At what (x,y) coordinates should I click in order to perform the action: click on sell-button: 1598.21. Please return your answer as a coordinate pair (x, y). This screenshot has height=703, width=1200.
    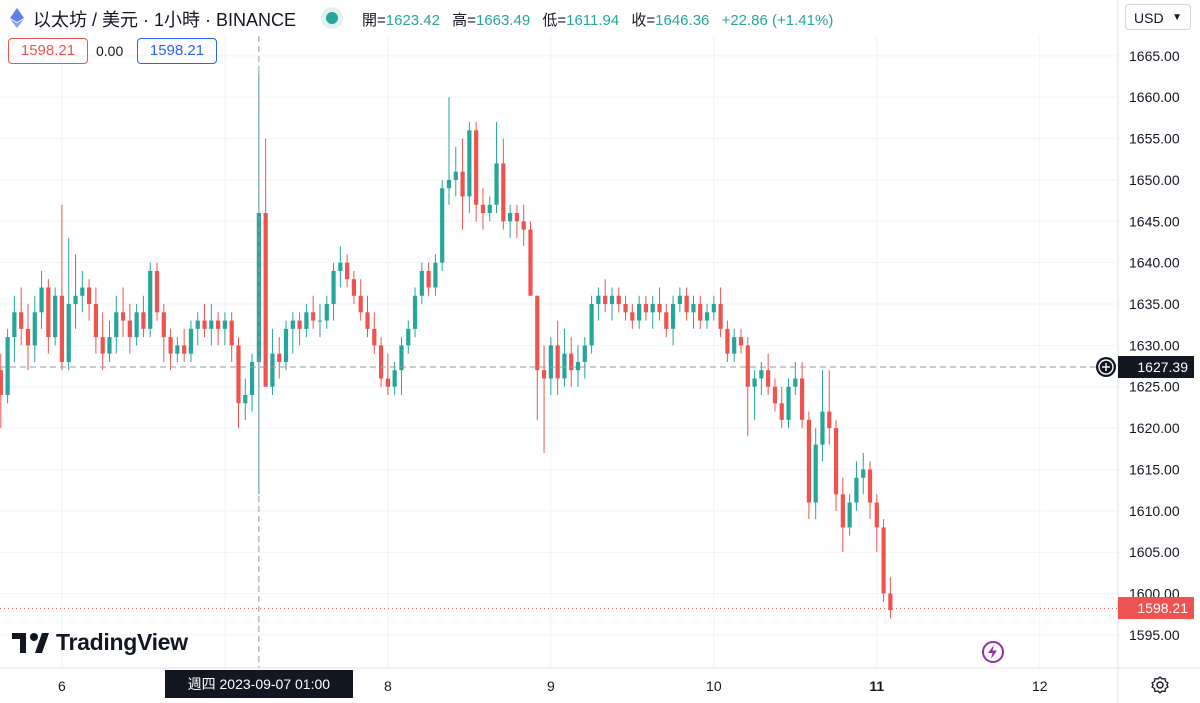
    Looking at the image, I should click on (48, 51).